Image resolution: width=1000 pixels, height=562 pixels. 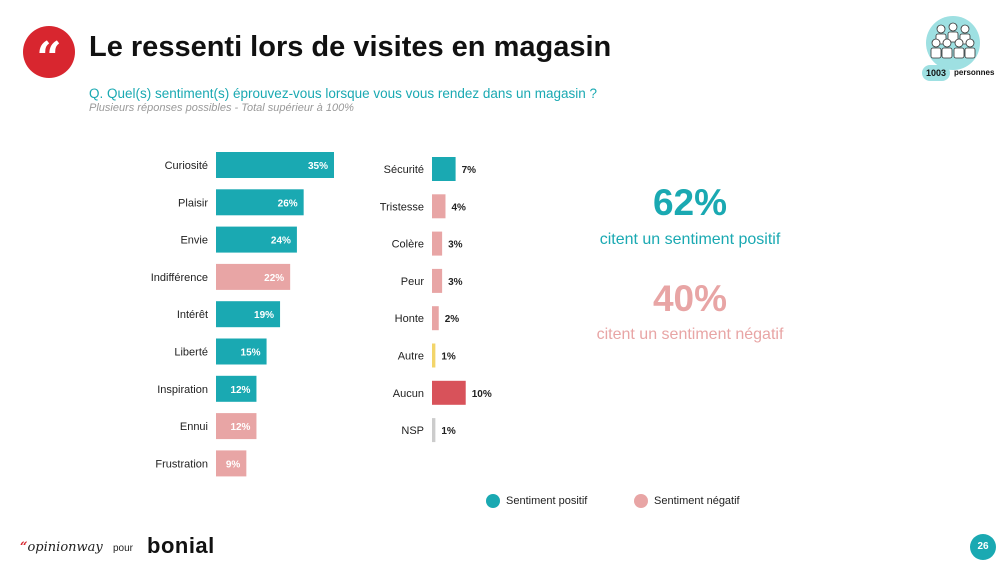 I want to click on page-number: 26, so click(x=983, y=547).